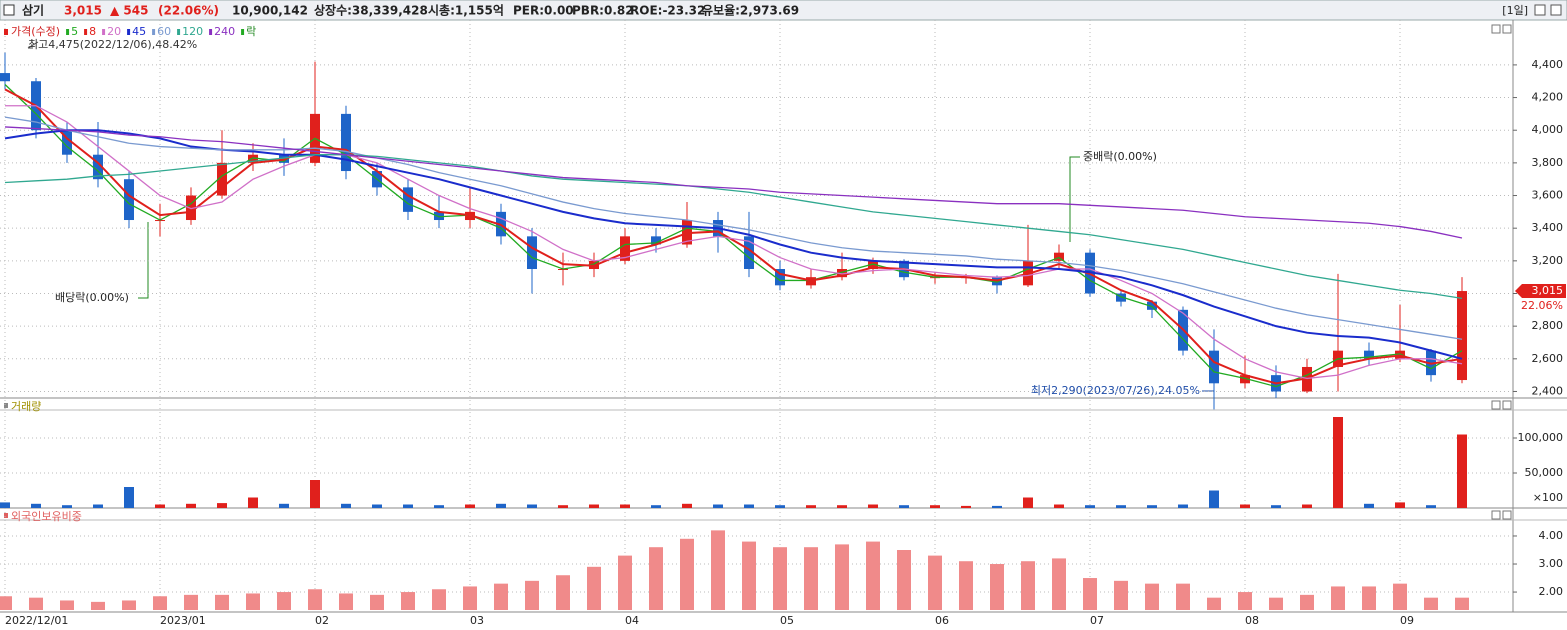 The image size is (1567, 630). Describe the element at coordinates (1556, 10) in the screenshot. I see `close-button` at that location.